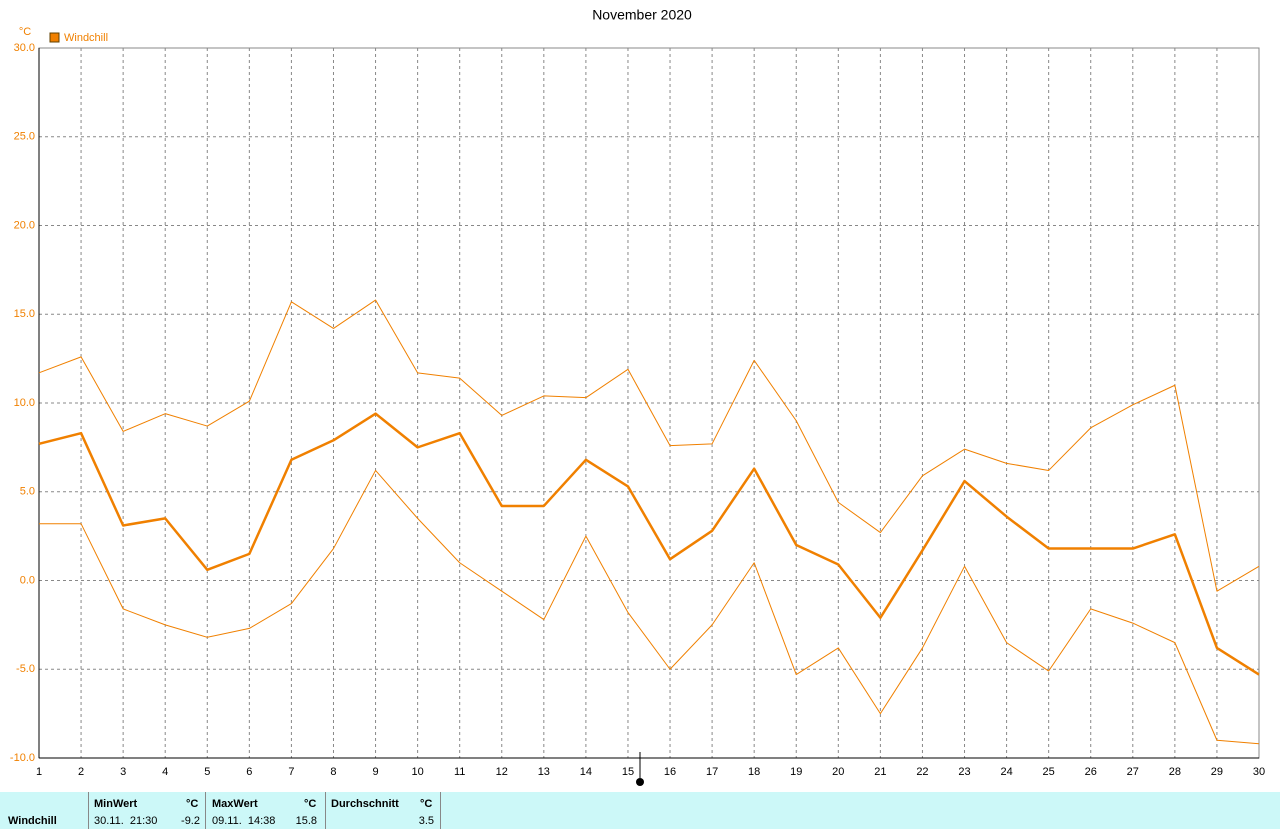  I want to click on x-tick-label: 13, so click(544, 772).